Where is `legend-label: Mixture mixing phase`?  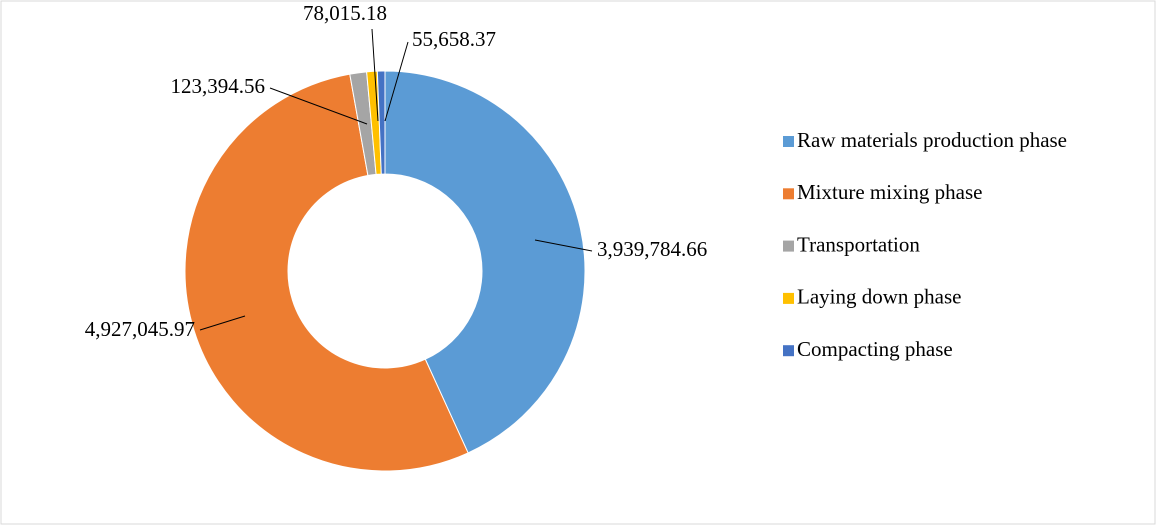
legend-label: Mixture mixing phase is located at coordinates (889, 192).